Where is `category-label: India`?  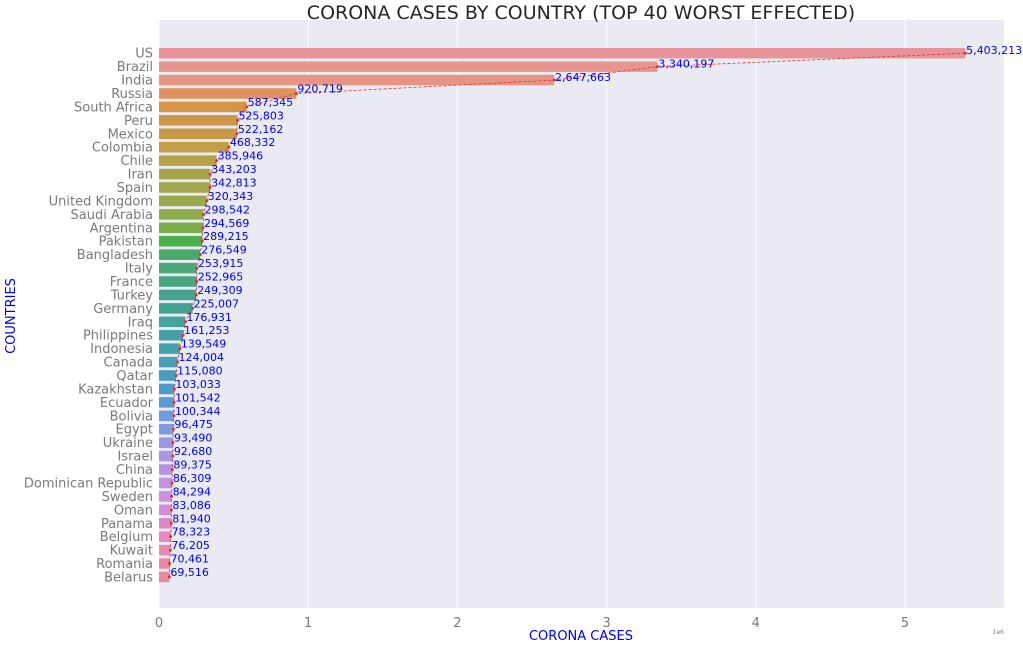
category-label: India is located at coordinates (137, 81).